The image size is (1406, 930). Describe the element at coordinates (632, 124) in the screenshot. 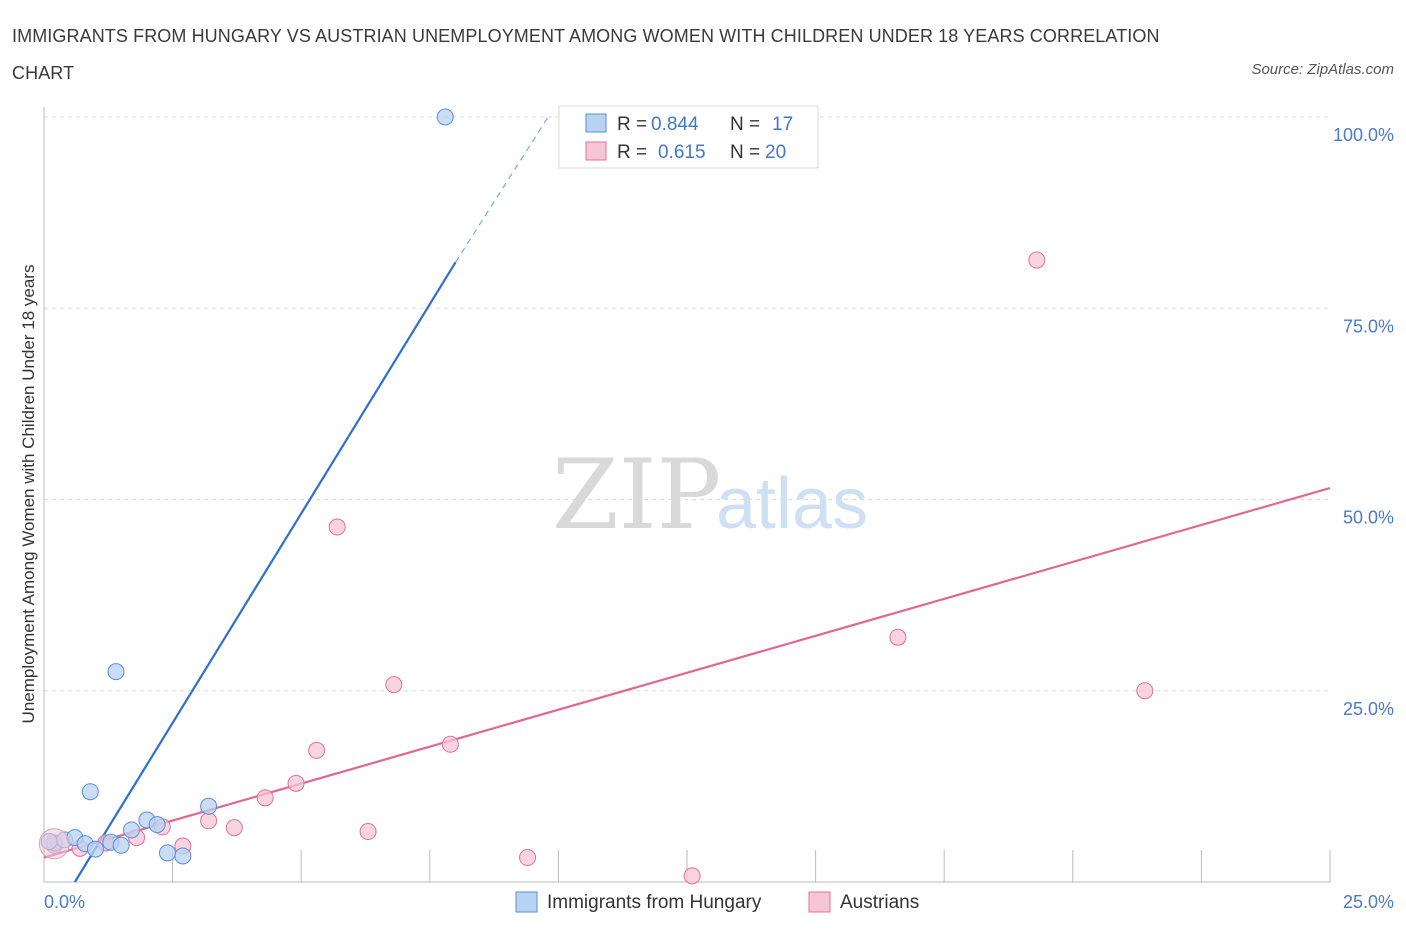

I see `legend-r-label-hungary: R =` at that location.